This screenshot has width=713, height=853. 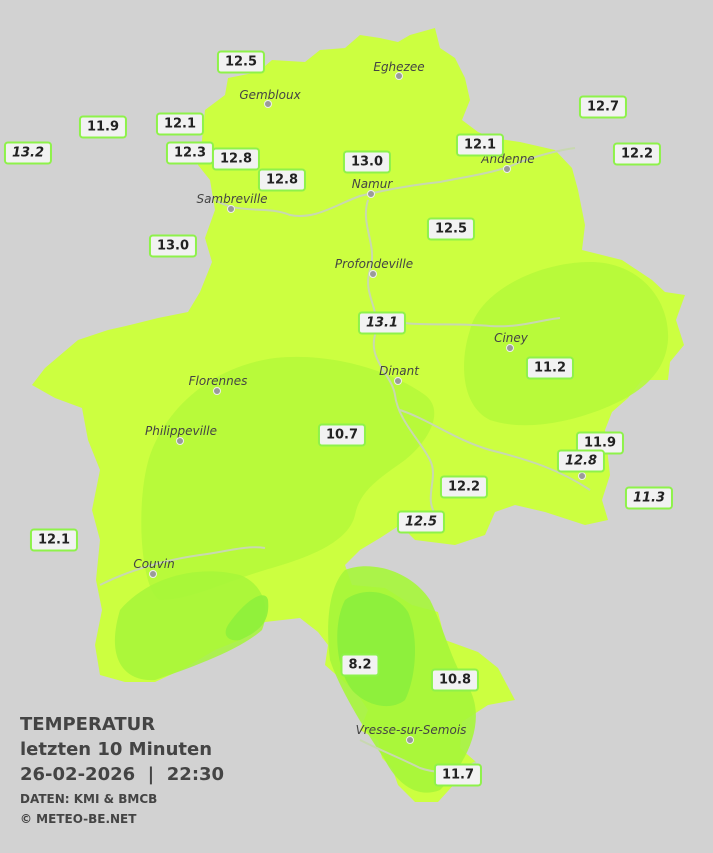 What do you see at coordinates (410, 740) in the screenshot?
I see `town-dot-vresse` at bounding box center [410, 740].